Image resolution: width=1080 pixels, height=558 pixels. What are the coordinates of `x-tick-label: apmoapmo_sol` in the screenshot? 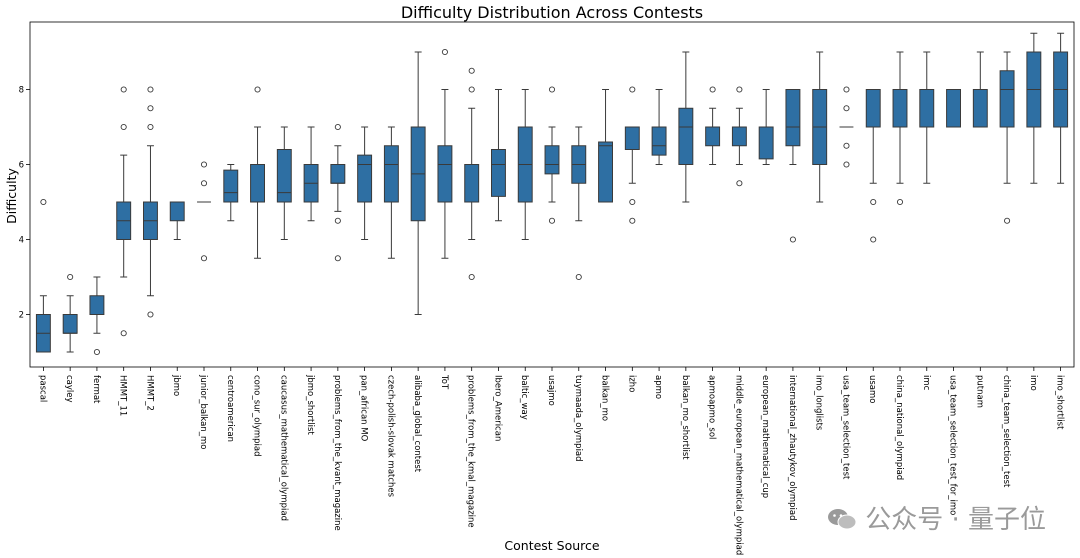 It's located at (712, 407).